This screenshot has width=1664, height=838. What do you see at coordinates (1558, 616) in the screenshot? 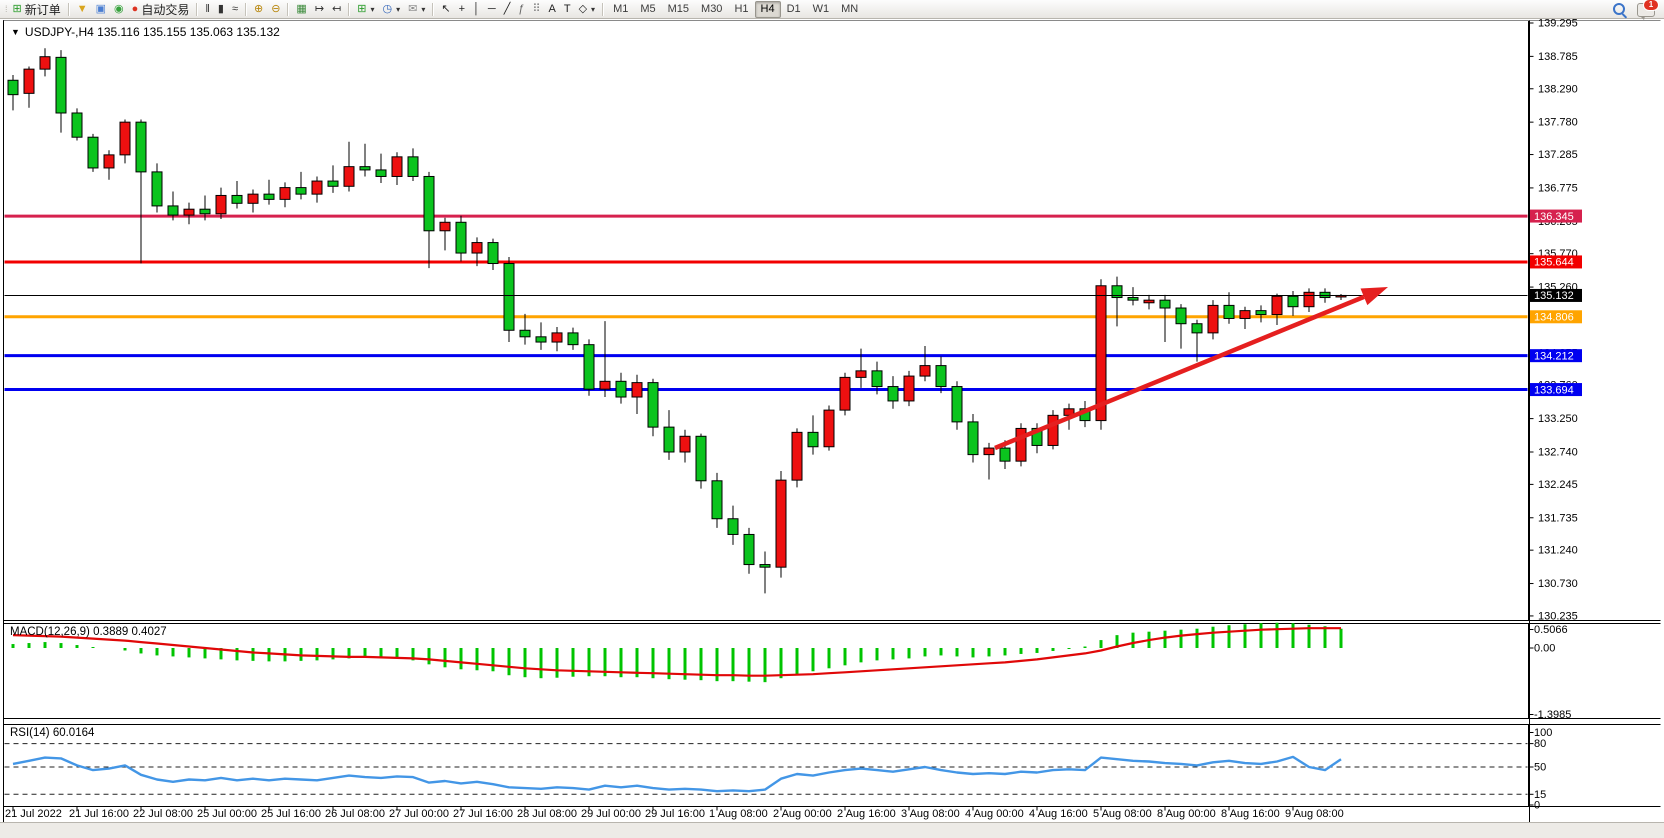
I see `price-tick-label: 130.235` at bounding box center [1558, 616].